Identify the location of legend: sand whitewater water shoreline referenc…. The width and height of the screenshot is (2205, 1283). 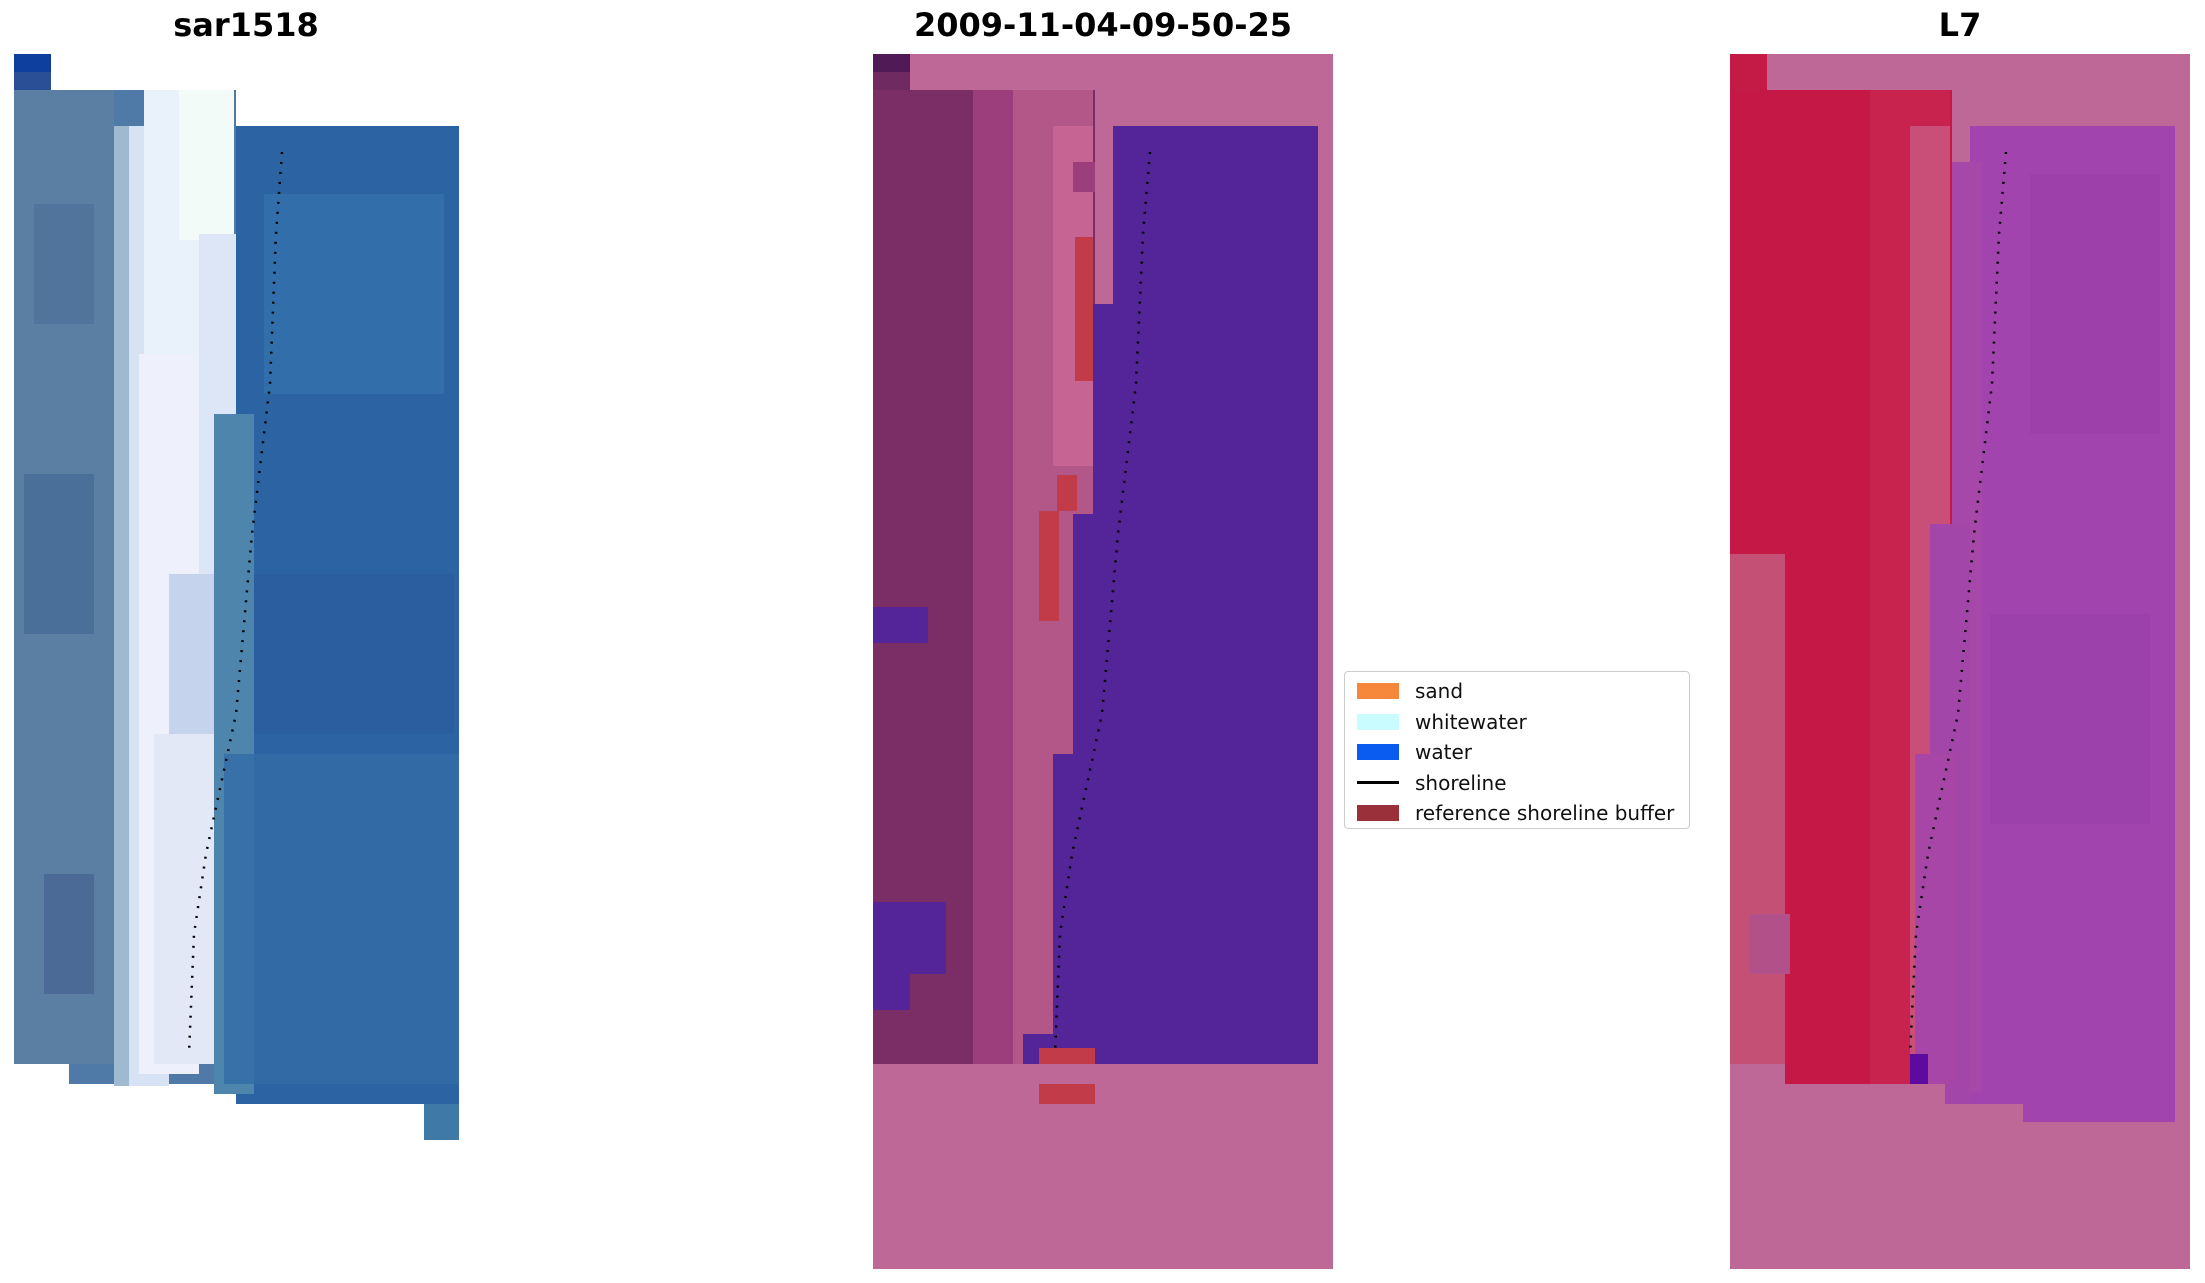
(1517, 750).